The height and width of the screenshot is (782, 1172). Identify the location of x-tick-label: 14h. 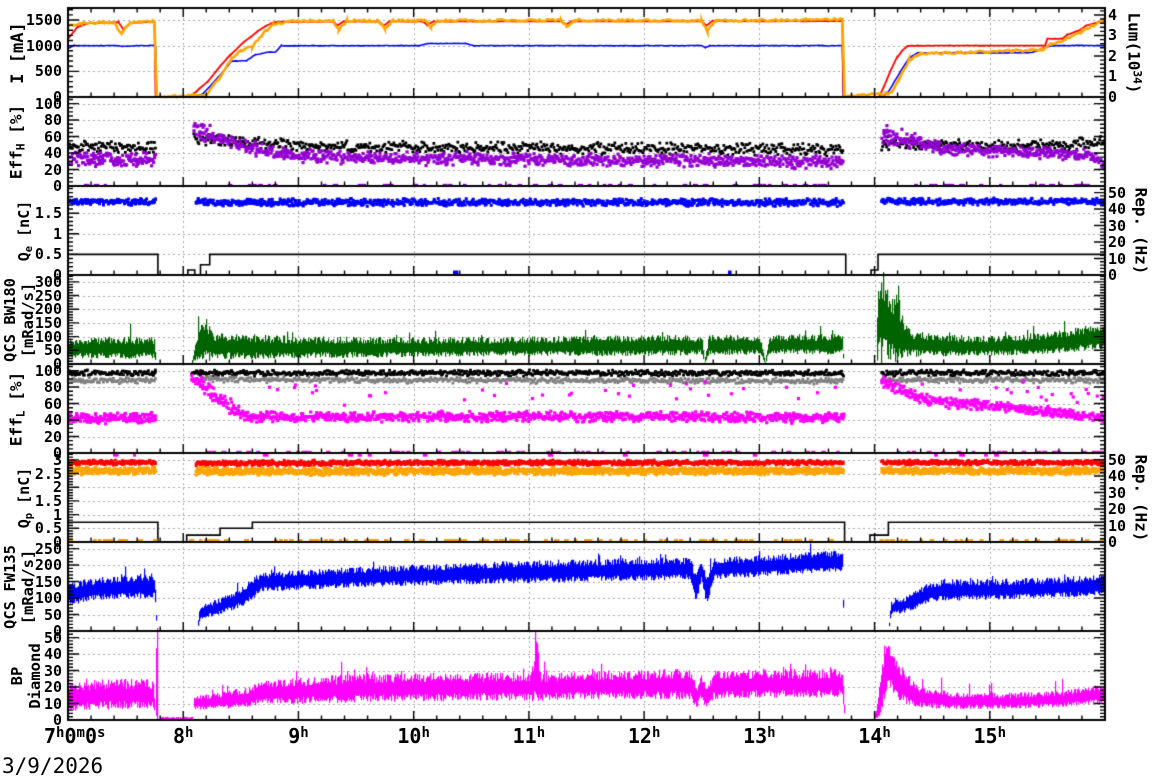
(874, 736).